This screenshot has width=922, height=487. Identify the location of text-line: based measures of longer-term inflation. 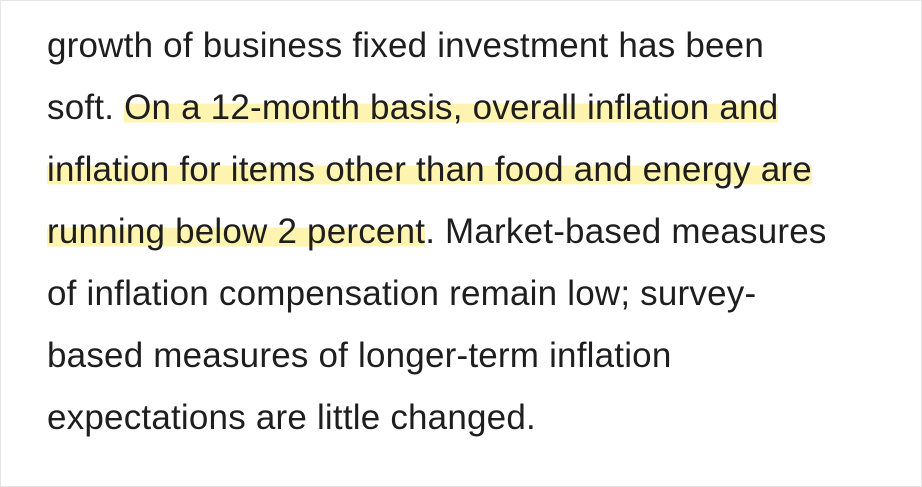
(359, 356).